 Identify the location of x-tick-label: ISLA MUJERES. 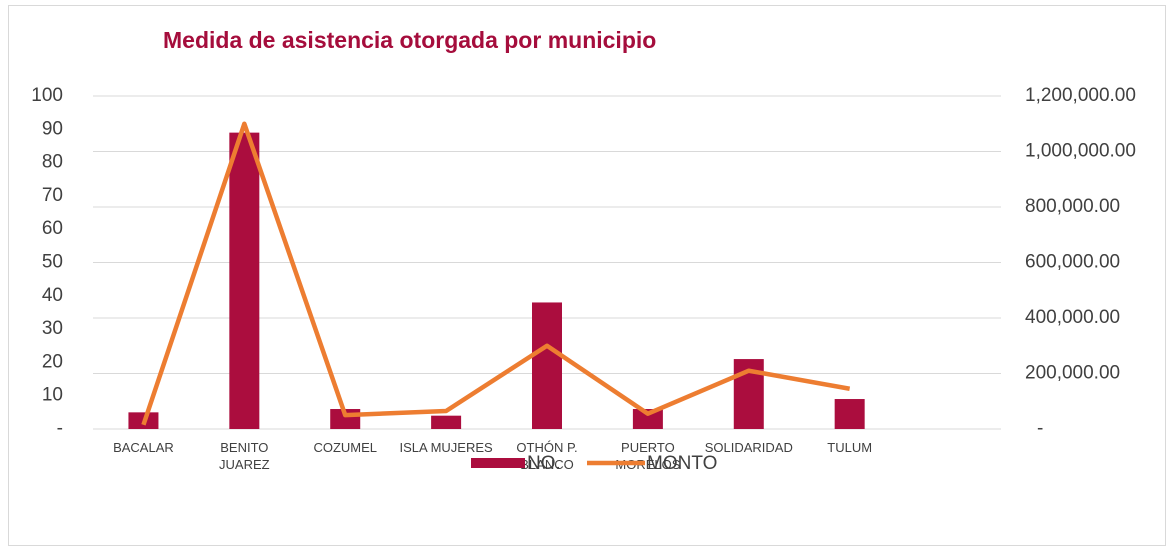
(447, 447).